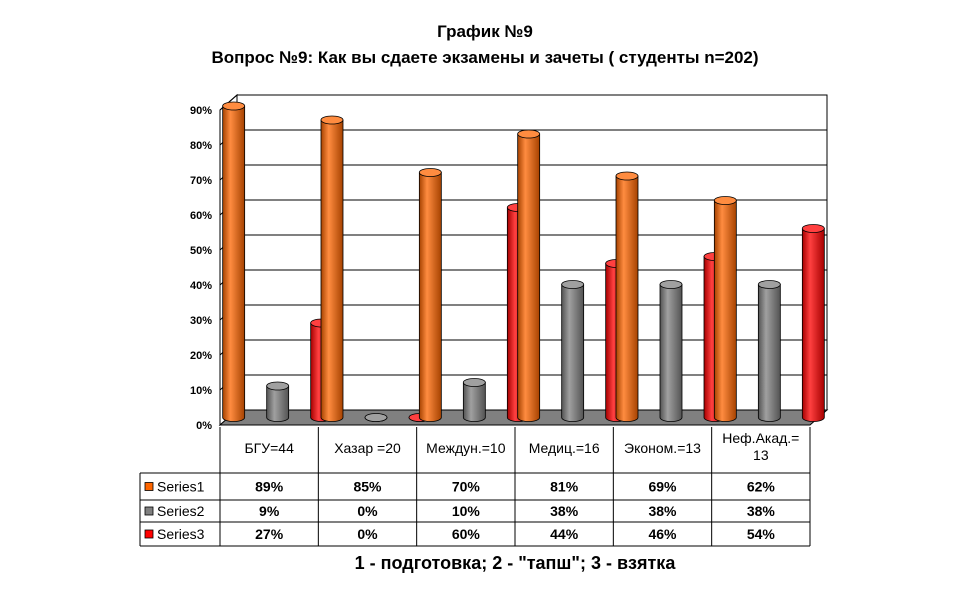 This screenshot has height=604, width=970. What do you see at coordinates (201, 146) in the screenshot?
I see `y-tick-label: 80%` at bounding box center [201, 146].